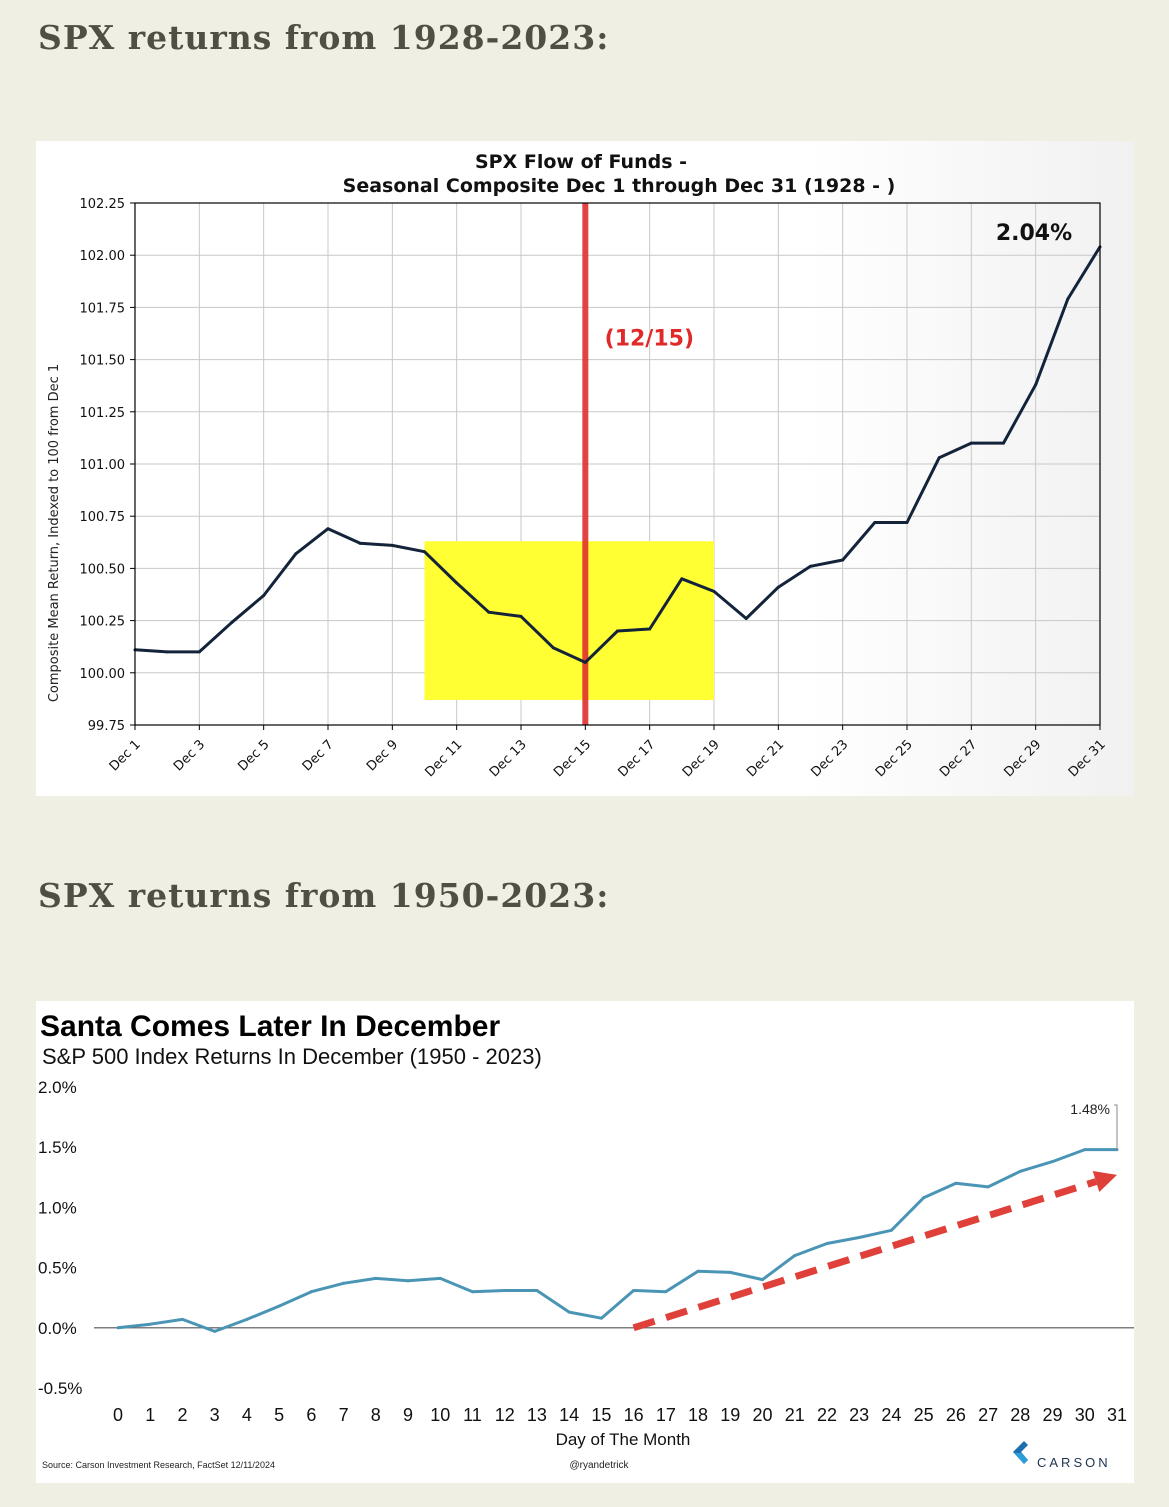  I want to click on chart2-x-tick-label: 19, so click(730, 1415).